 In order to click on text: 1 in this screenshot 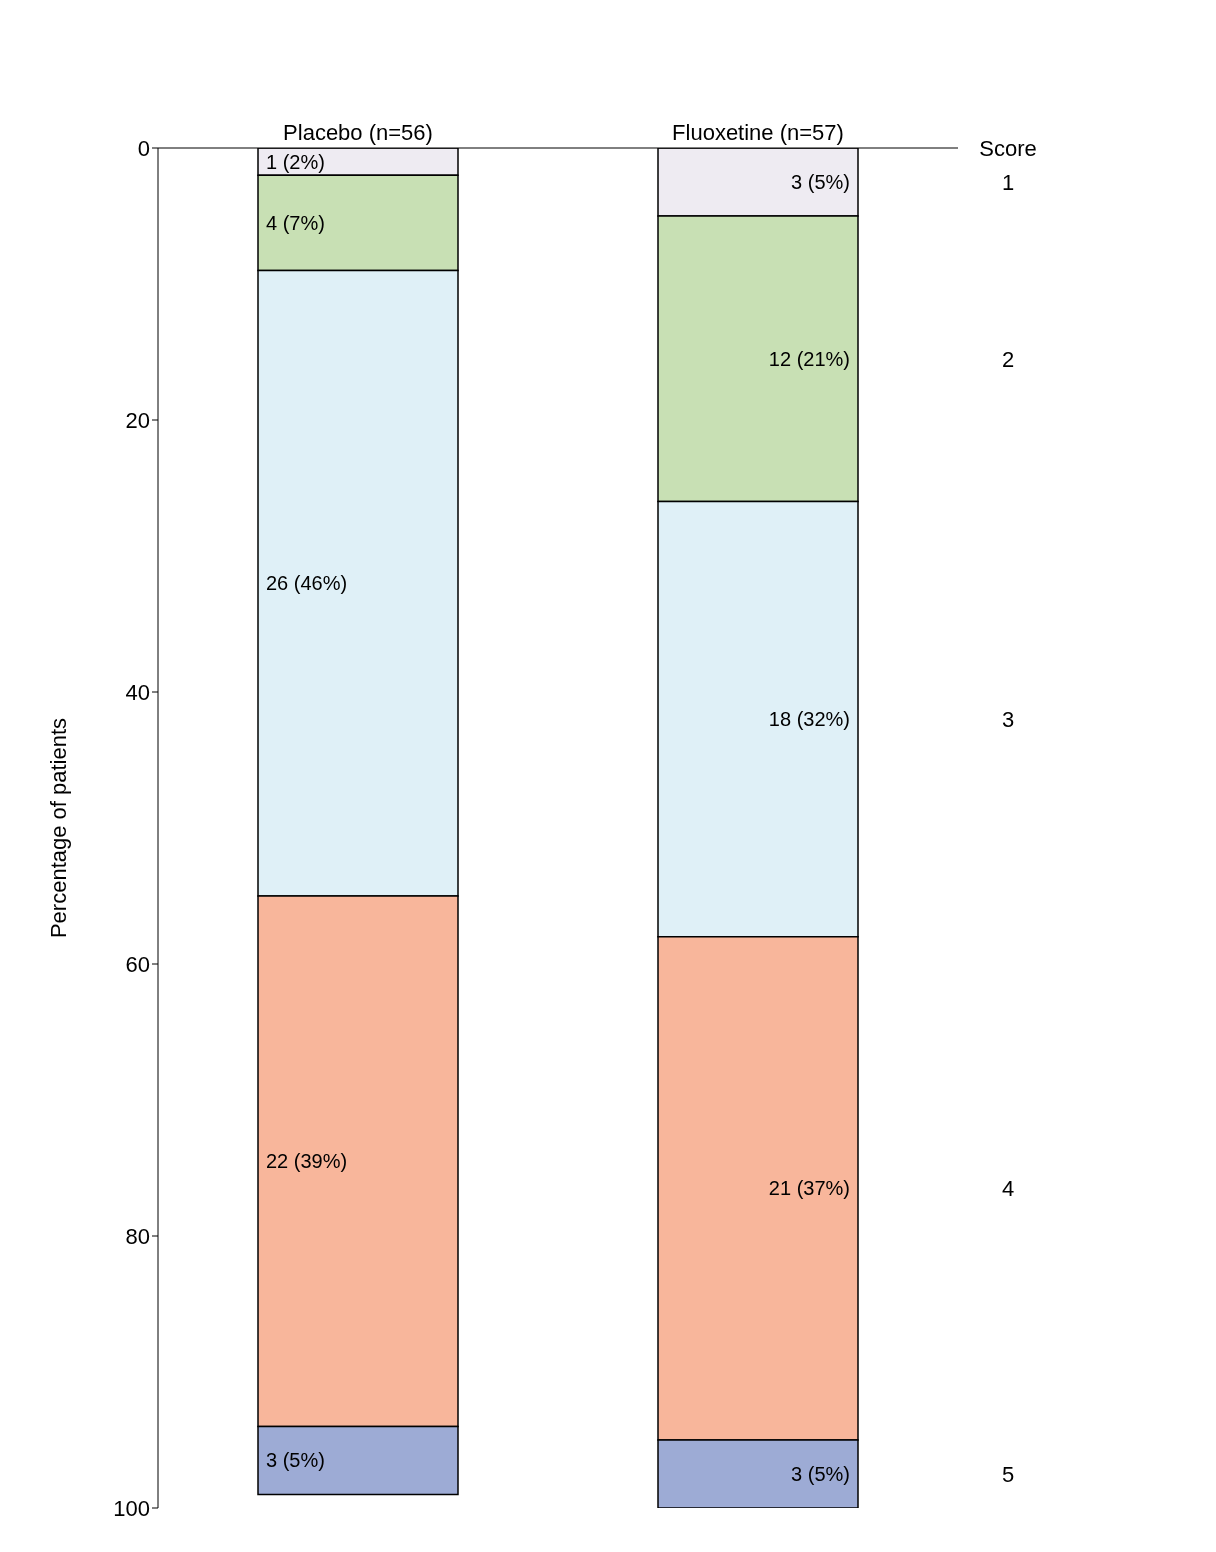, I will do `click(1008, 182)`.